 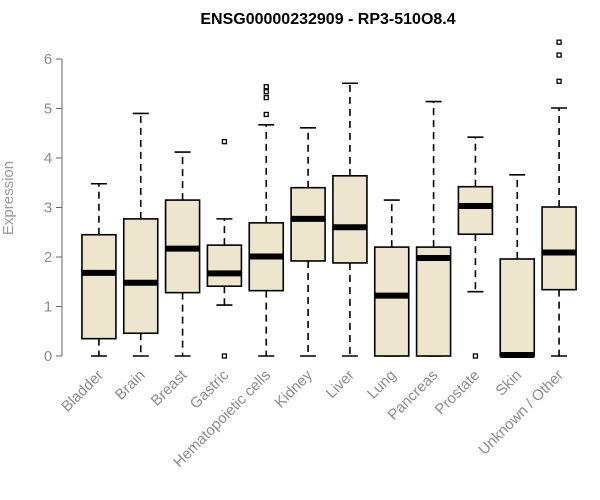 I want to click on box-brain, so click(x=140, y=234).